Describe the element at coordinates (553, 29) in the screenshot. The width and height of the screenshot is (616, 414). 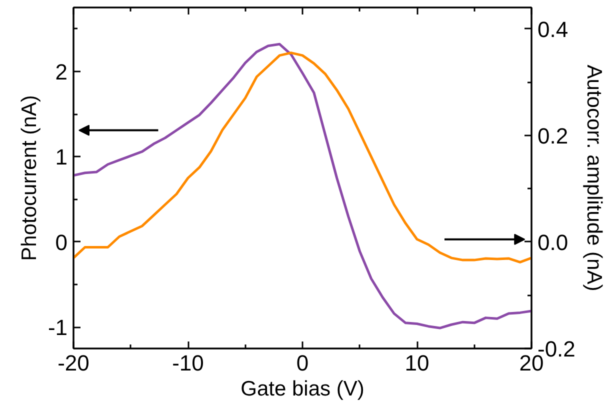
I see `y2-tick-label: 0.4` at that location.